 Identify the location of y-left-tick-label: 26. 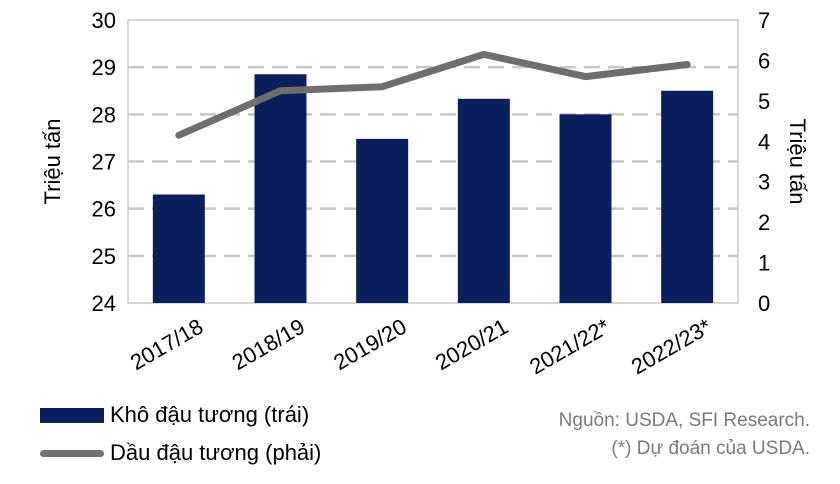
(104, 209).